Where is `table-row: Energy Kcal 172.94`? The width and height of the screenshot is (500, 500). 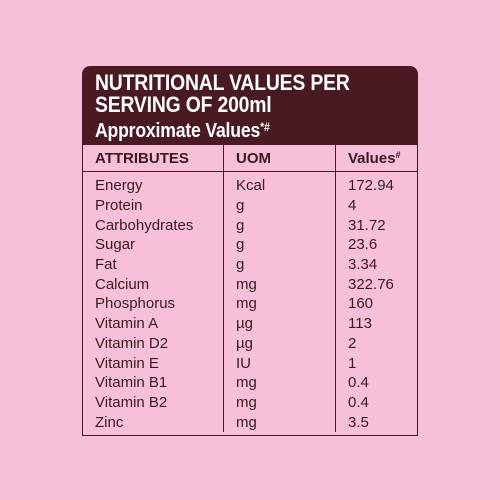
table-row: Energy Kcal 172.94 is located at coordinates (250, 183).